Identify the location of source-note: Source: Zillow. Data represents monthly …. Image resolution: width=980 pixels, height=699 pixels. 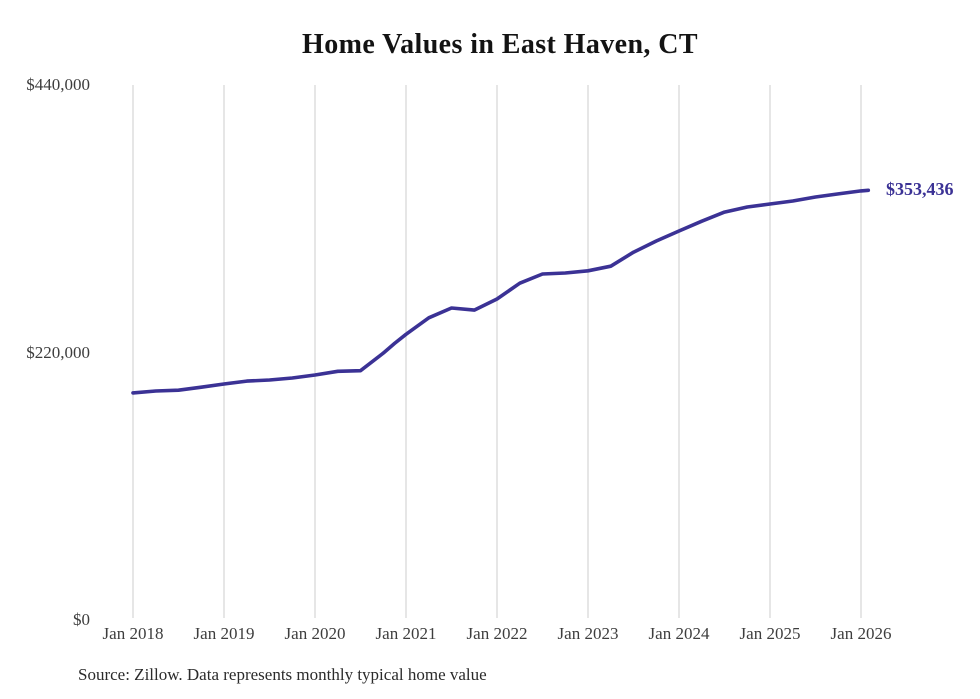
(282, 674).